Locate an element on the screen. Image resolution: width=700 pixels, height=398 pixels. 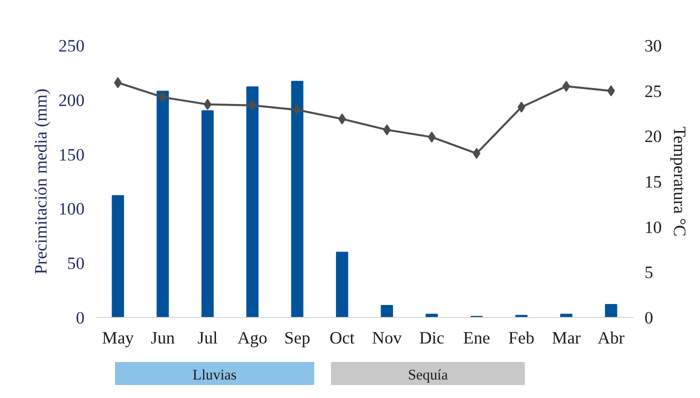
x-tick-label: Jul is located at coordinates (207, 338).